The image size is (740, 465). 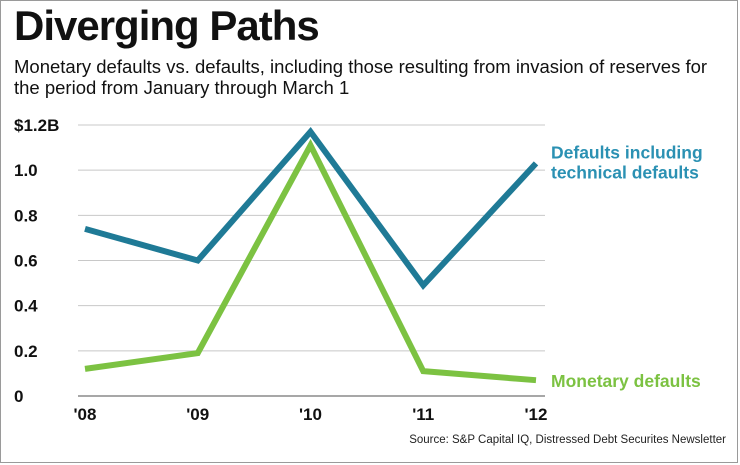 I want to click on x-axis-ticks: '08 '09 '10 '11 '12, so click(x=311, y=414).